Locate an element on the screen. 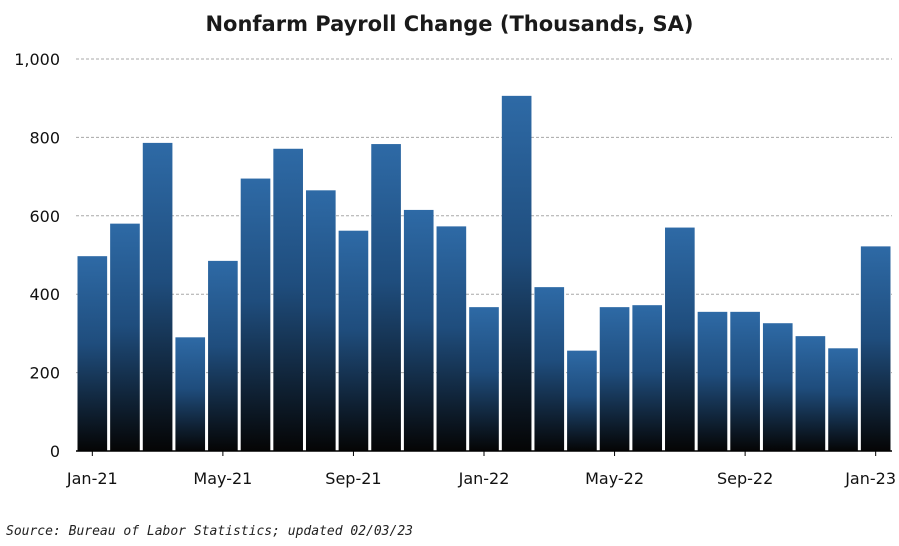  y-tick-label: 800 is located at coordinates (44, 137).